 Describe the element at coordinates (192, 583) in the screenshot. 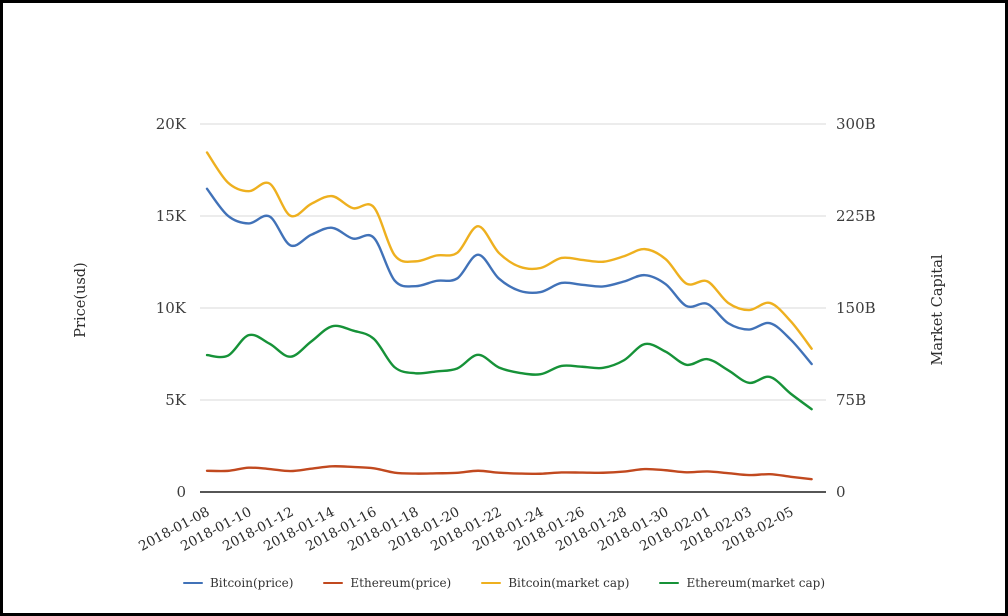

I see `bitcoin-price-swatch-icon` at that location.